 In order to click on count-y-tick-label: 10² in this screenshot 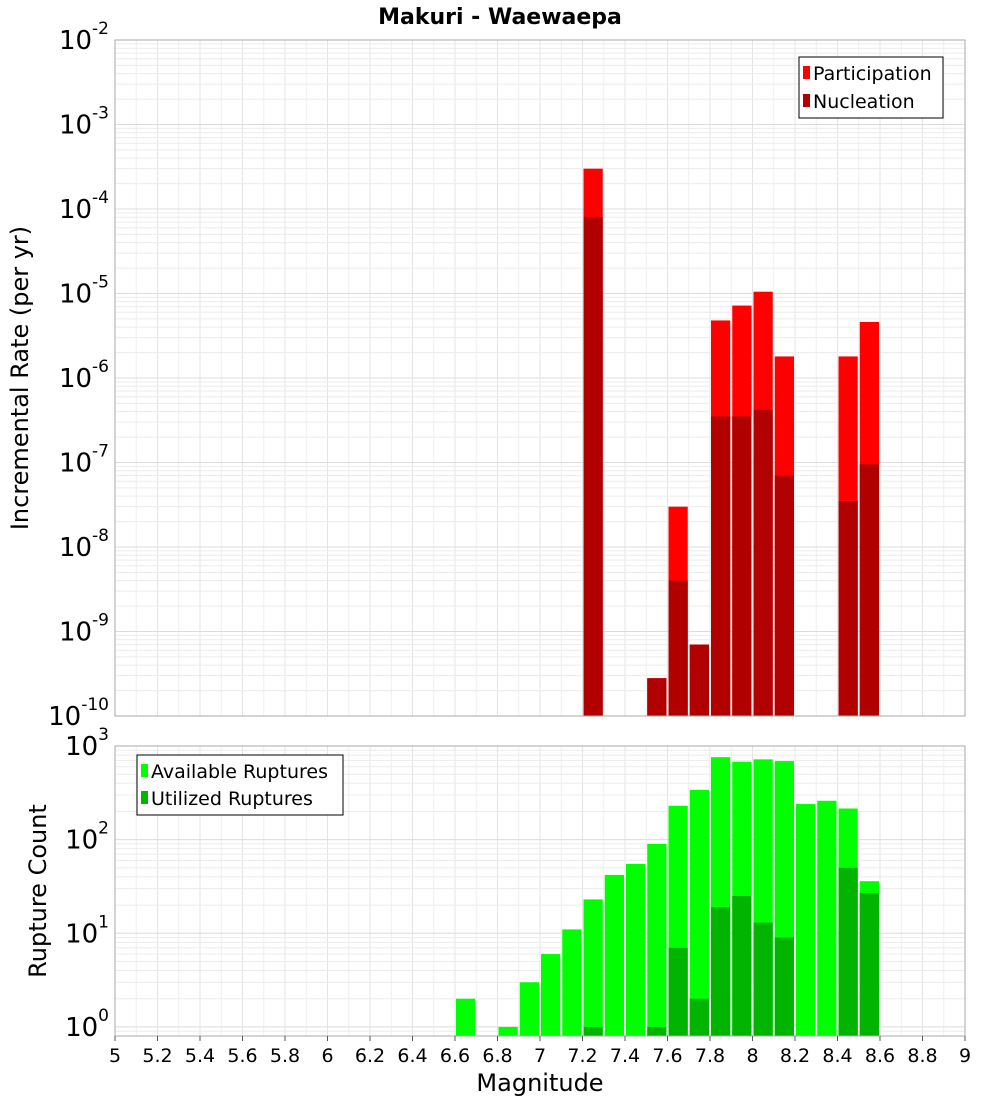, I will do `click(87, 837)`.